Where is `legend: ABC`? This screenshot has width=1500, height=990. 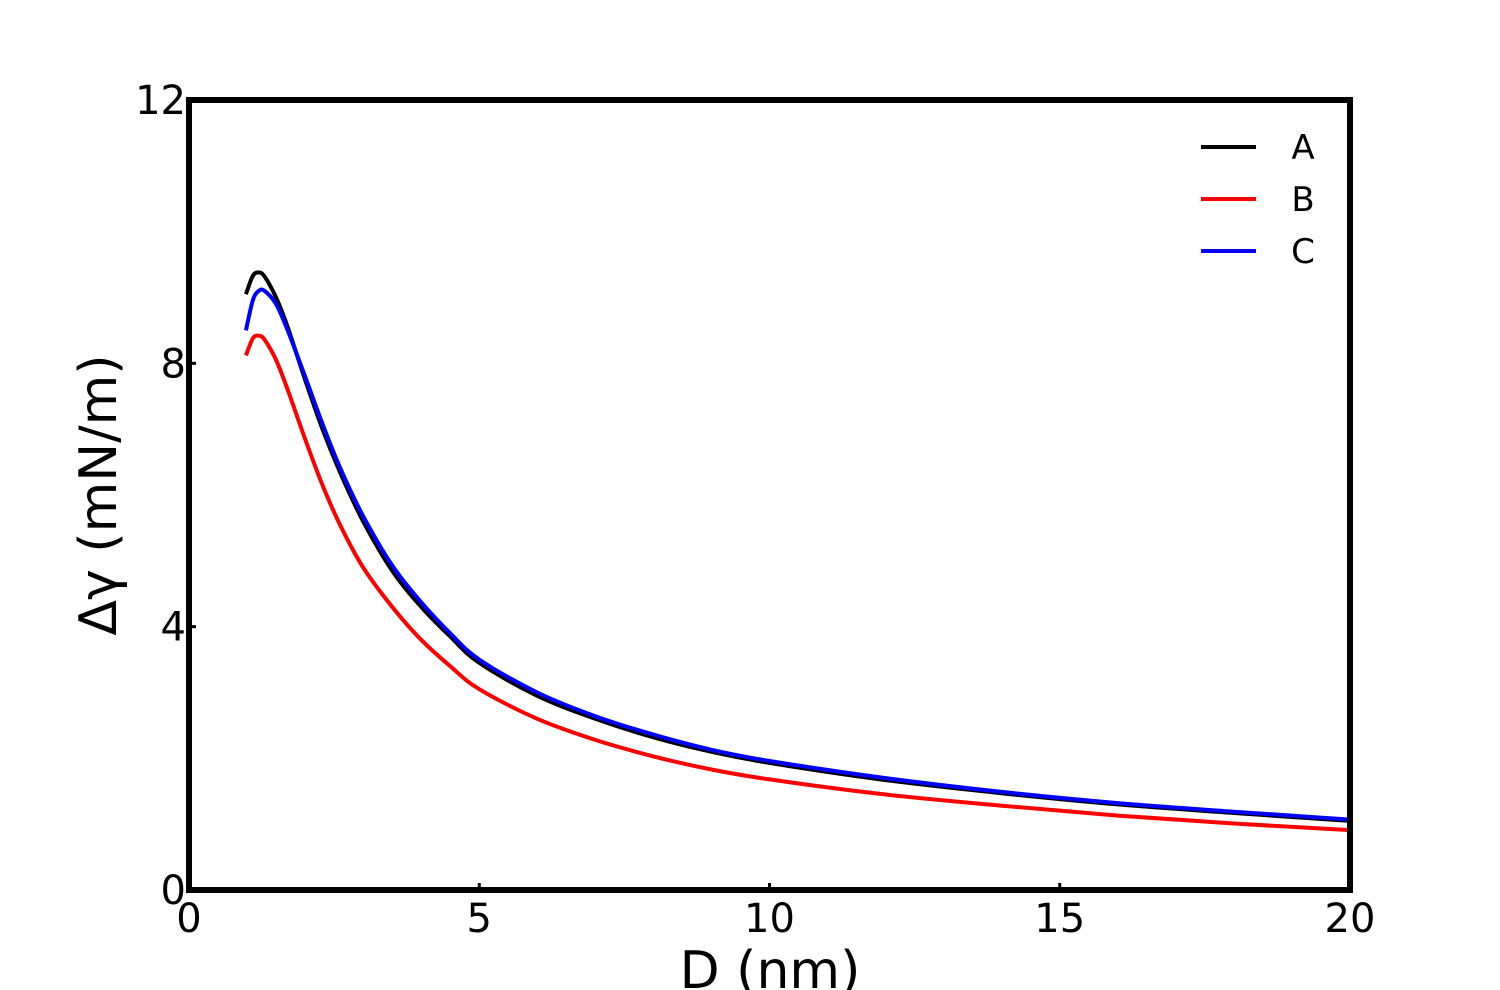
legend: ABC is located at coordinates (1258, 200).